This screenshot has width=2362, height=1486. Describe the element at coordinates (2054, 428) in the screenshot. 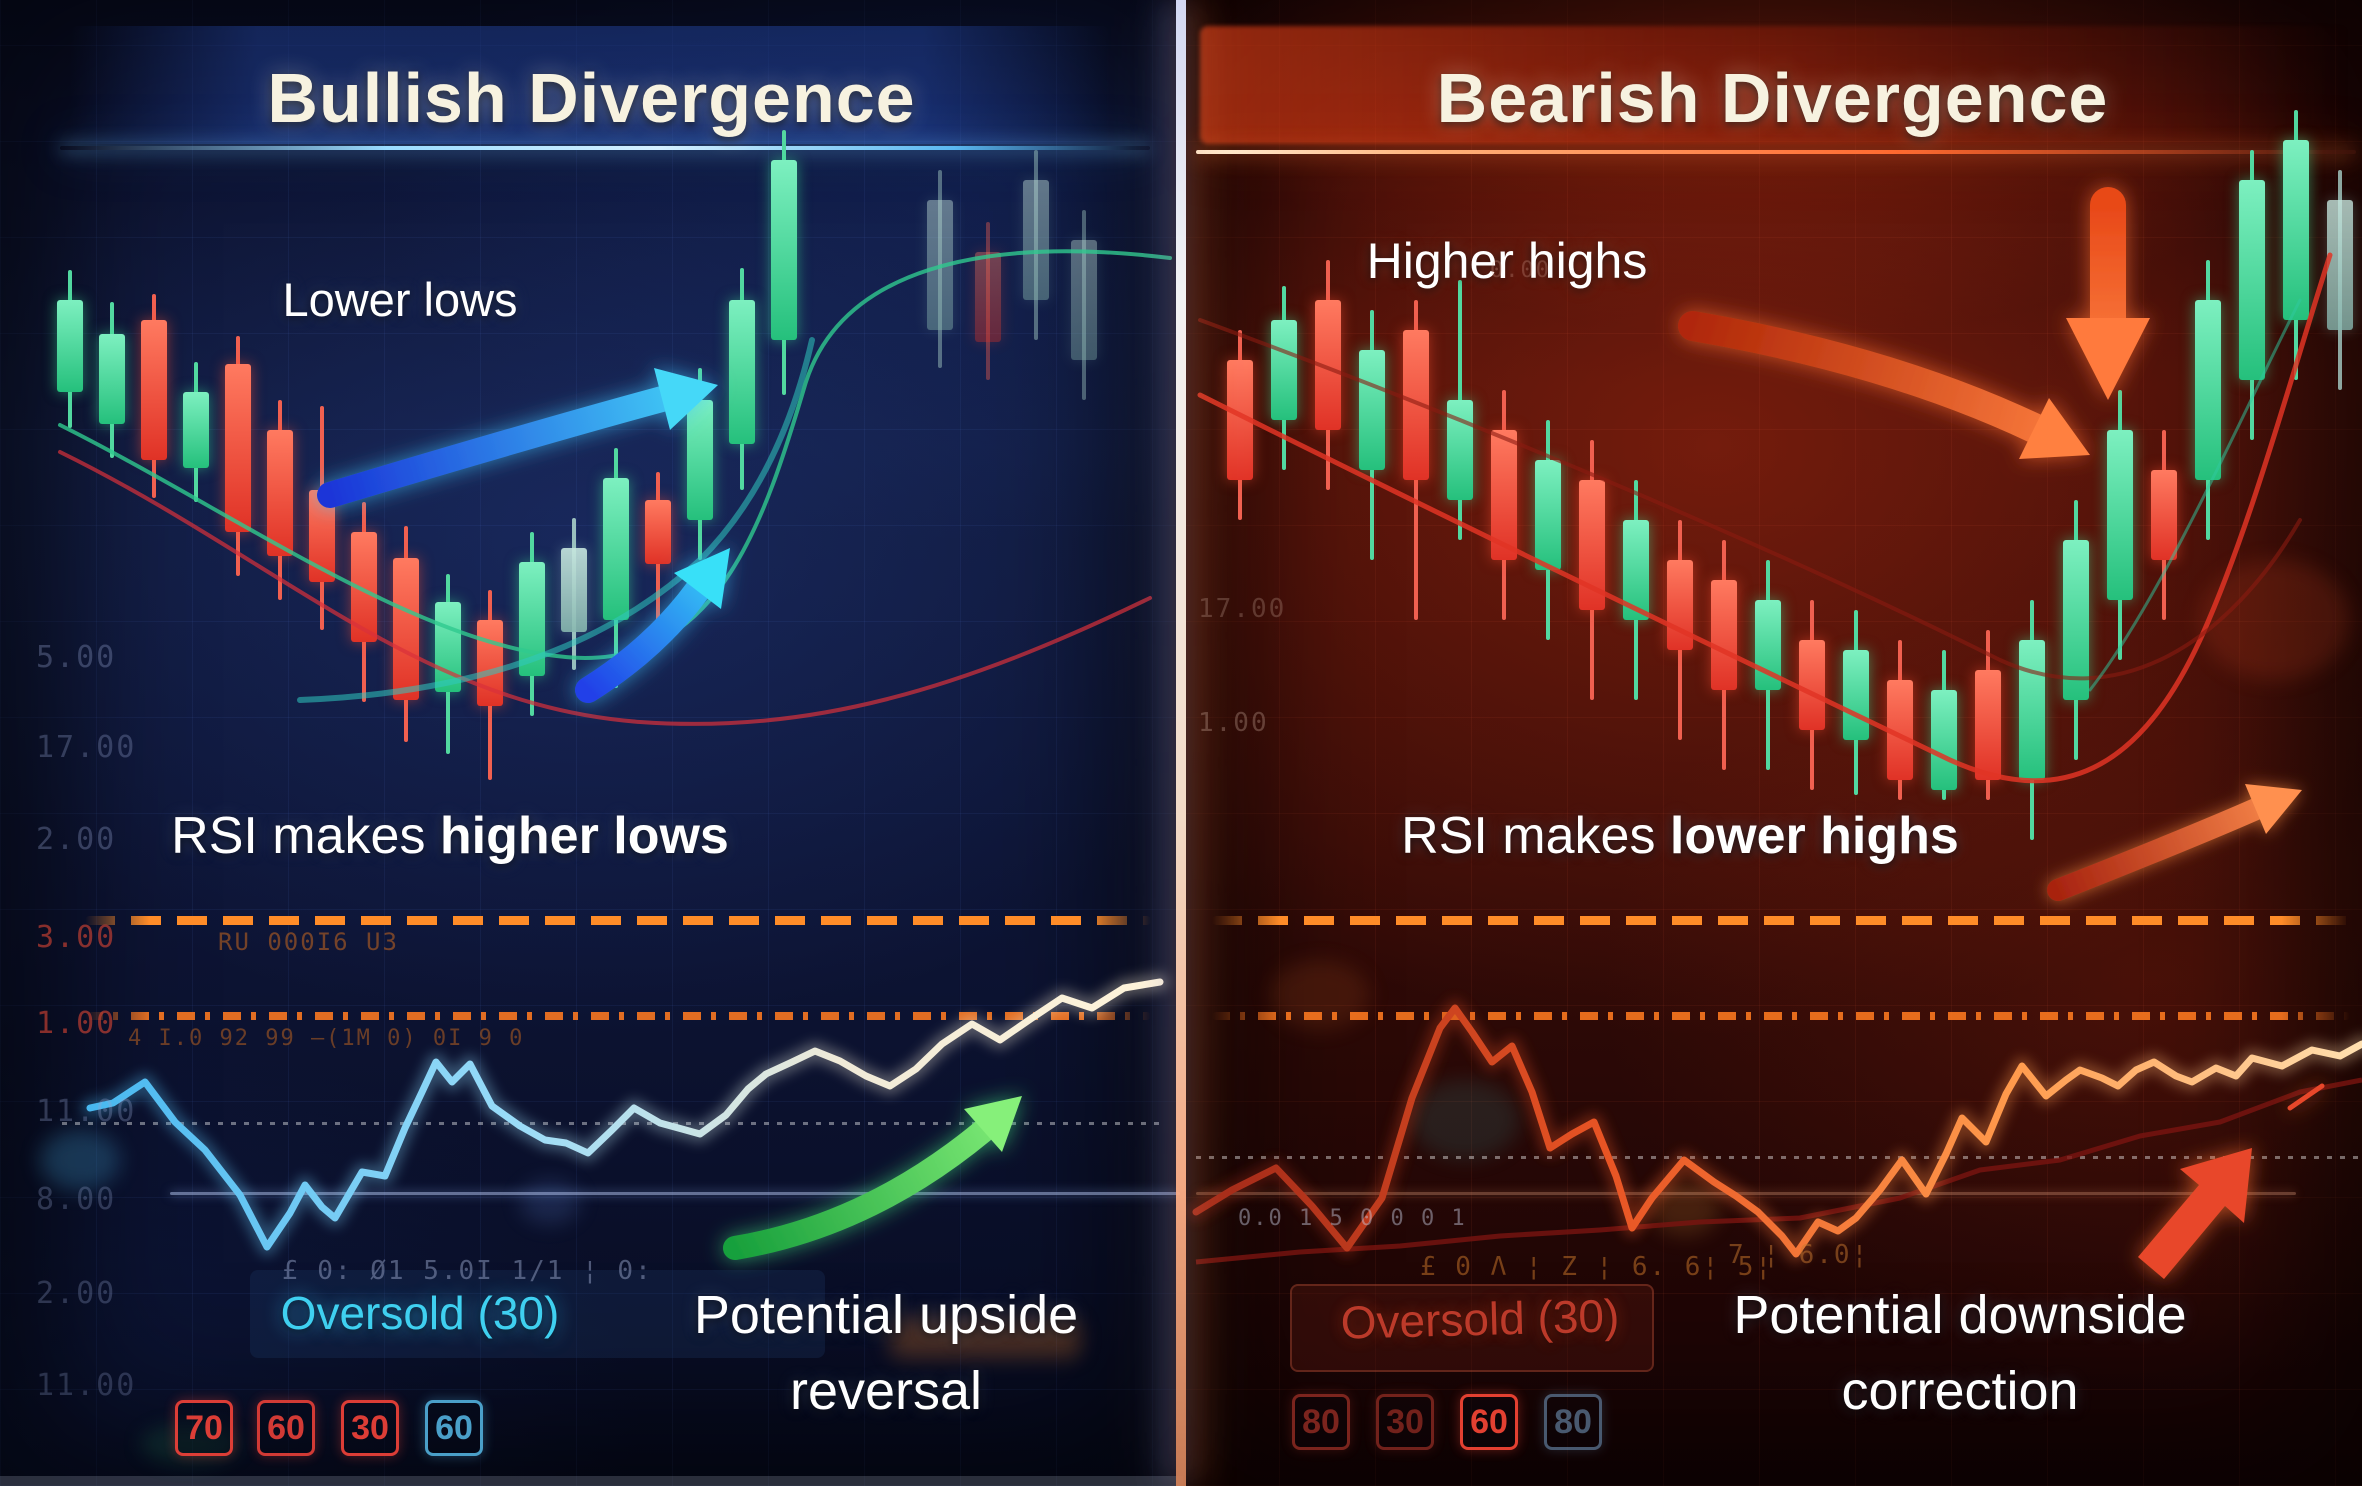

I see `downtrend-arrow-diagonal-head` at that location.